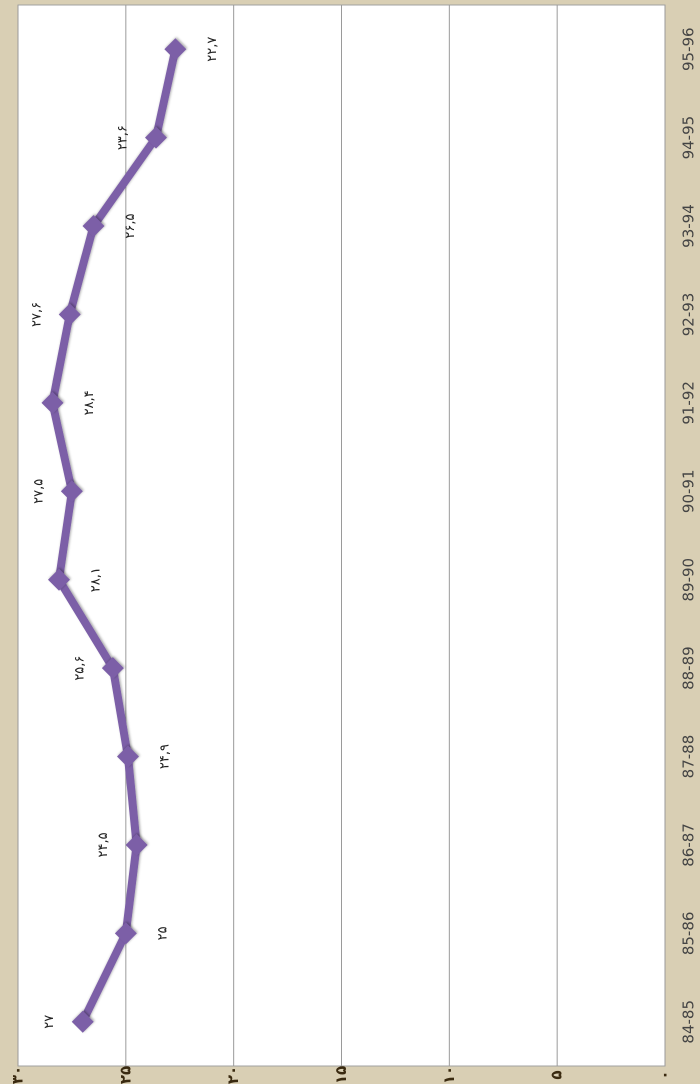 This screenshot has height=1084, width=700. What do you see at coordinates (689, 1022) in the screenshot?
I see `x-tick-label: 84-85` at bounding box center [689, 1022].